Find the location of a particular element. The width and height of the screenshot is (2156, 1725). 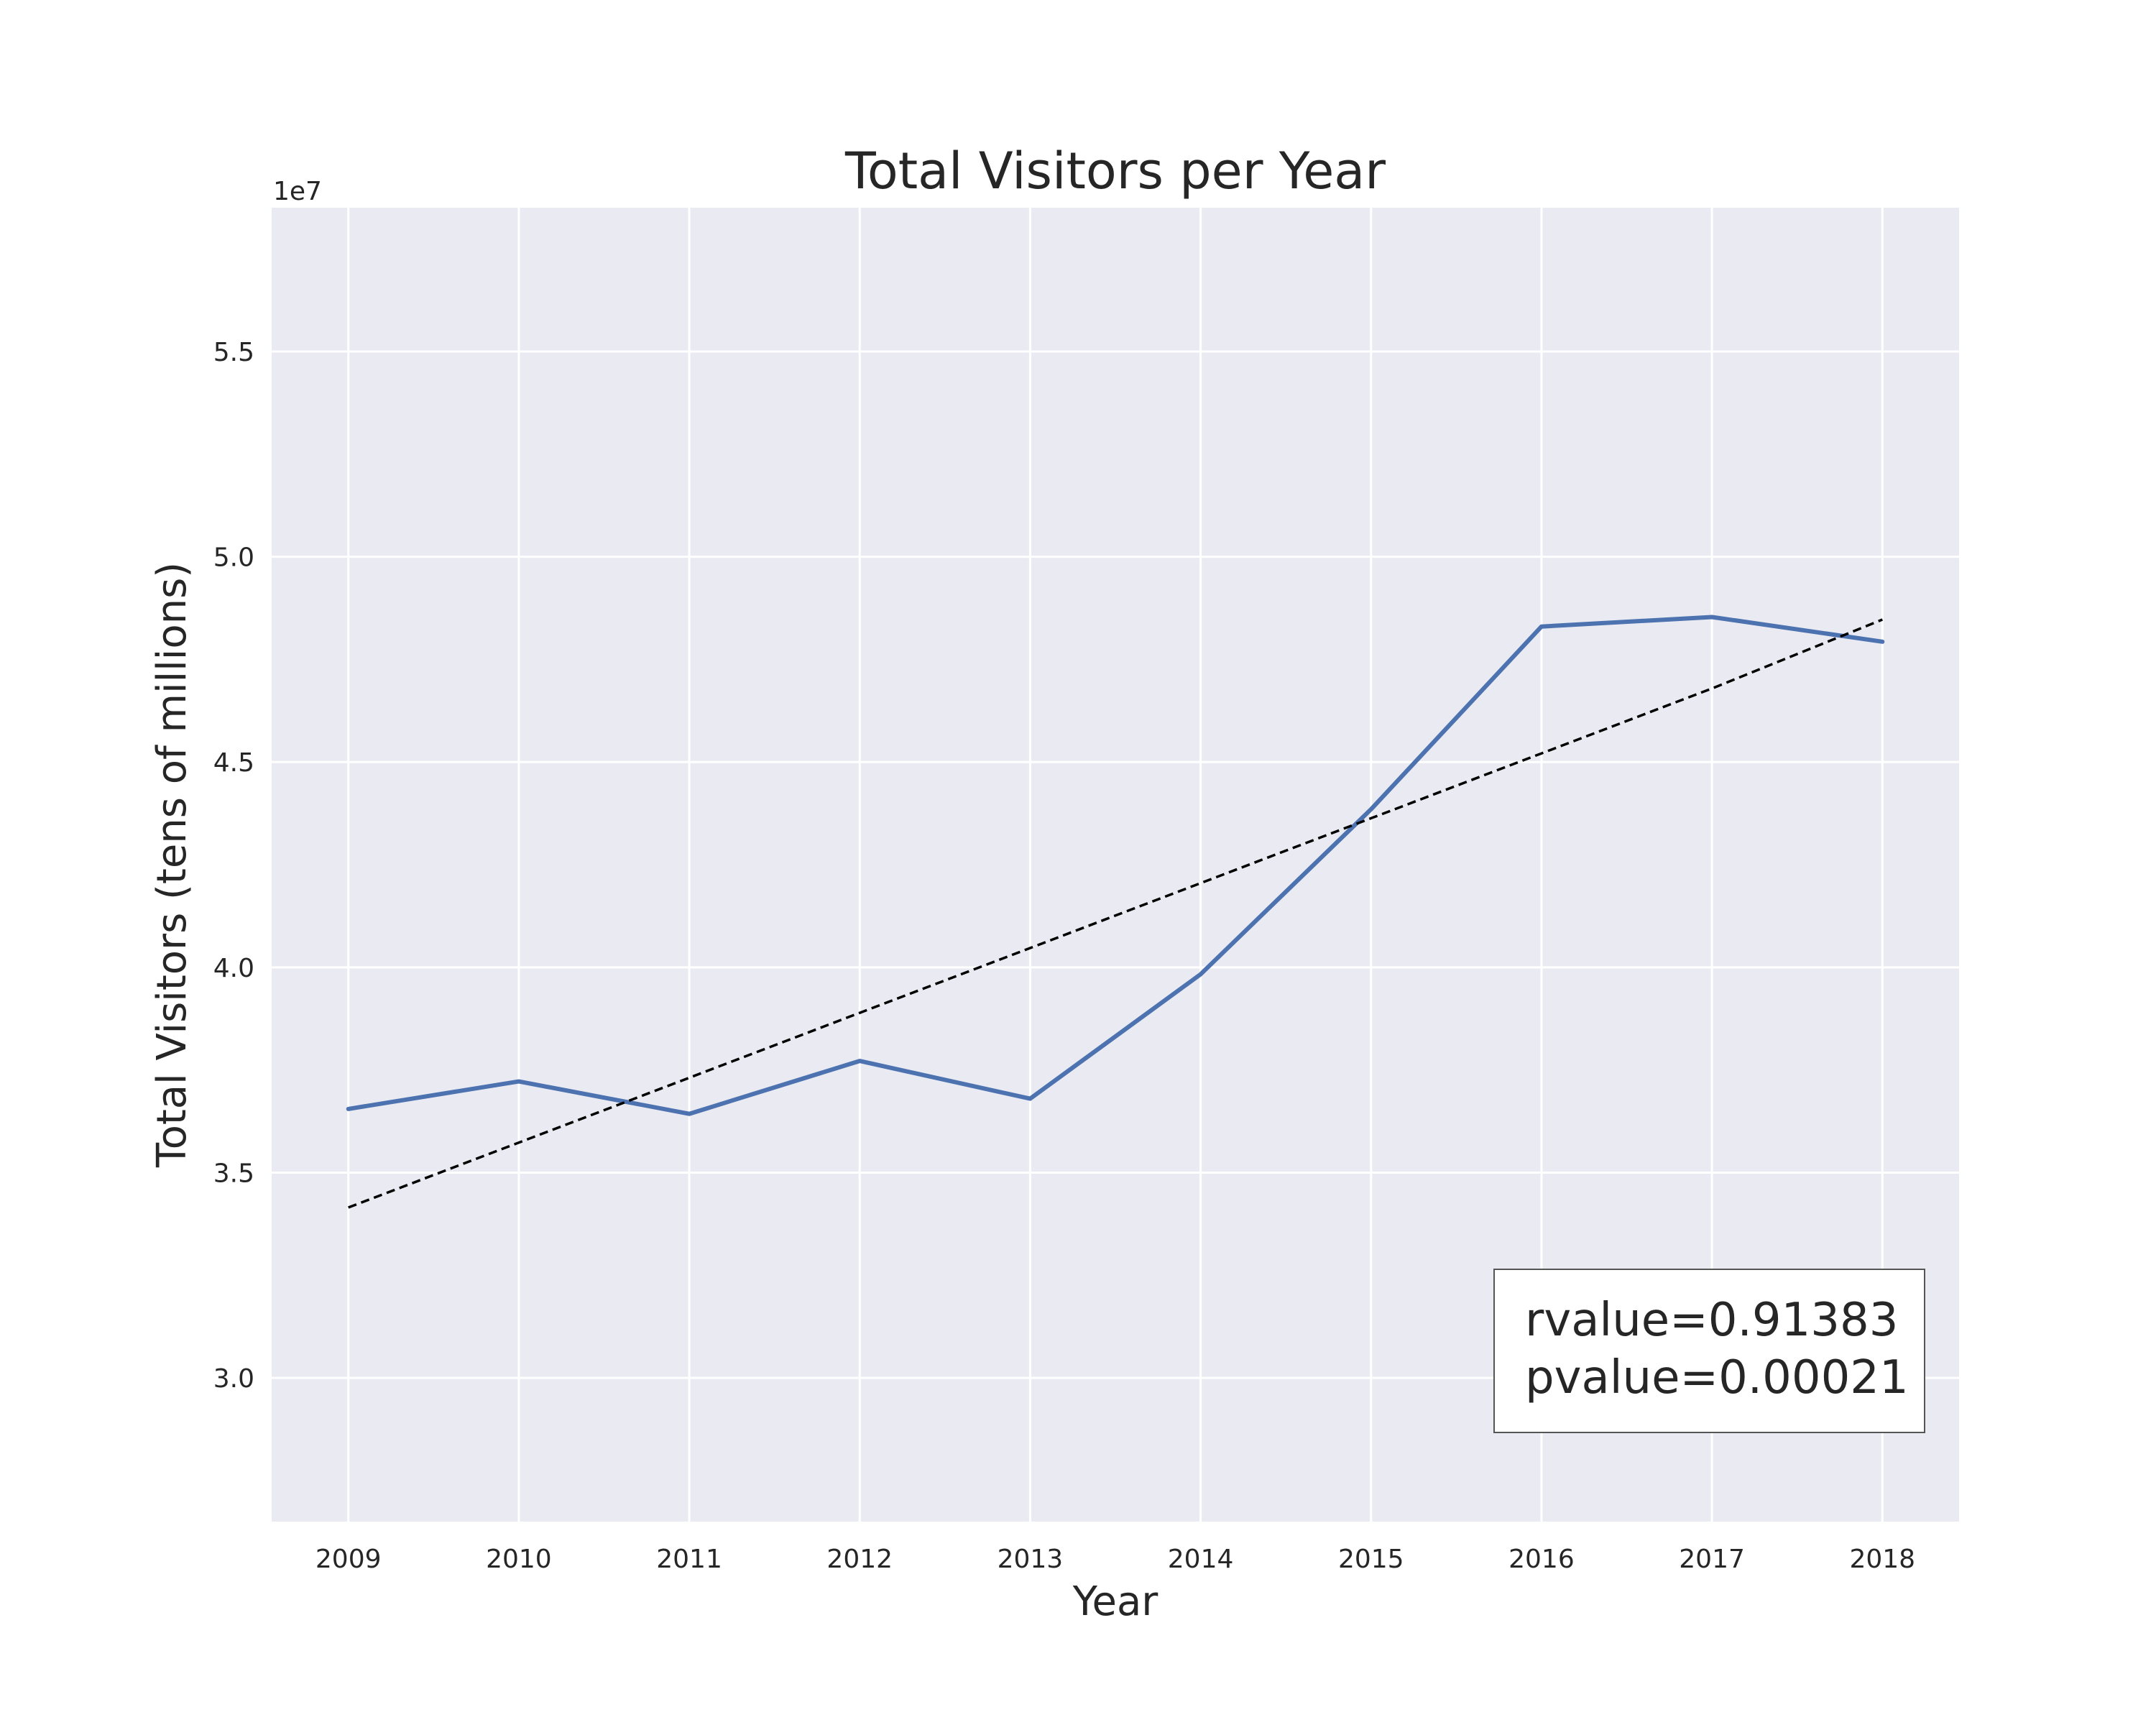

x-tick-labels: 2009 2010 2011 2012 2013 2014 2015 2016 2017 2018 is located at coordinates (1115, 1559).